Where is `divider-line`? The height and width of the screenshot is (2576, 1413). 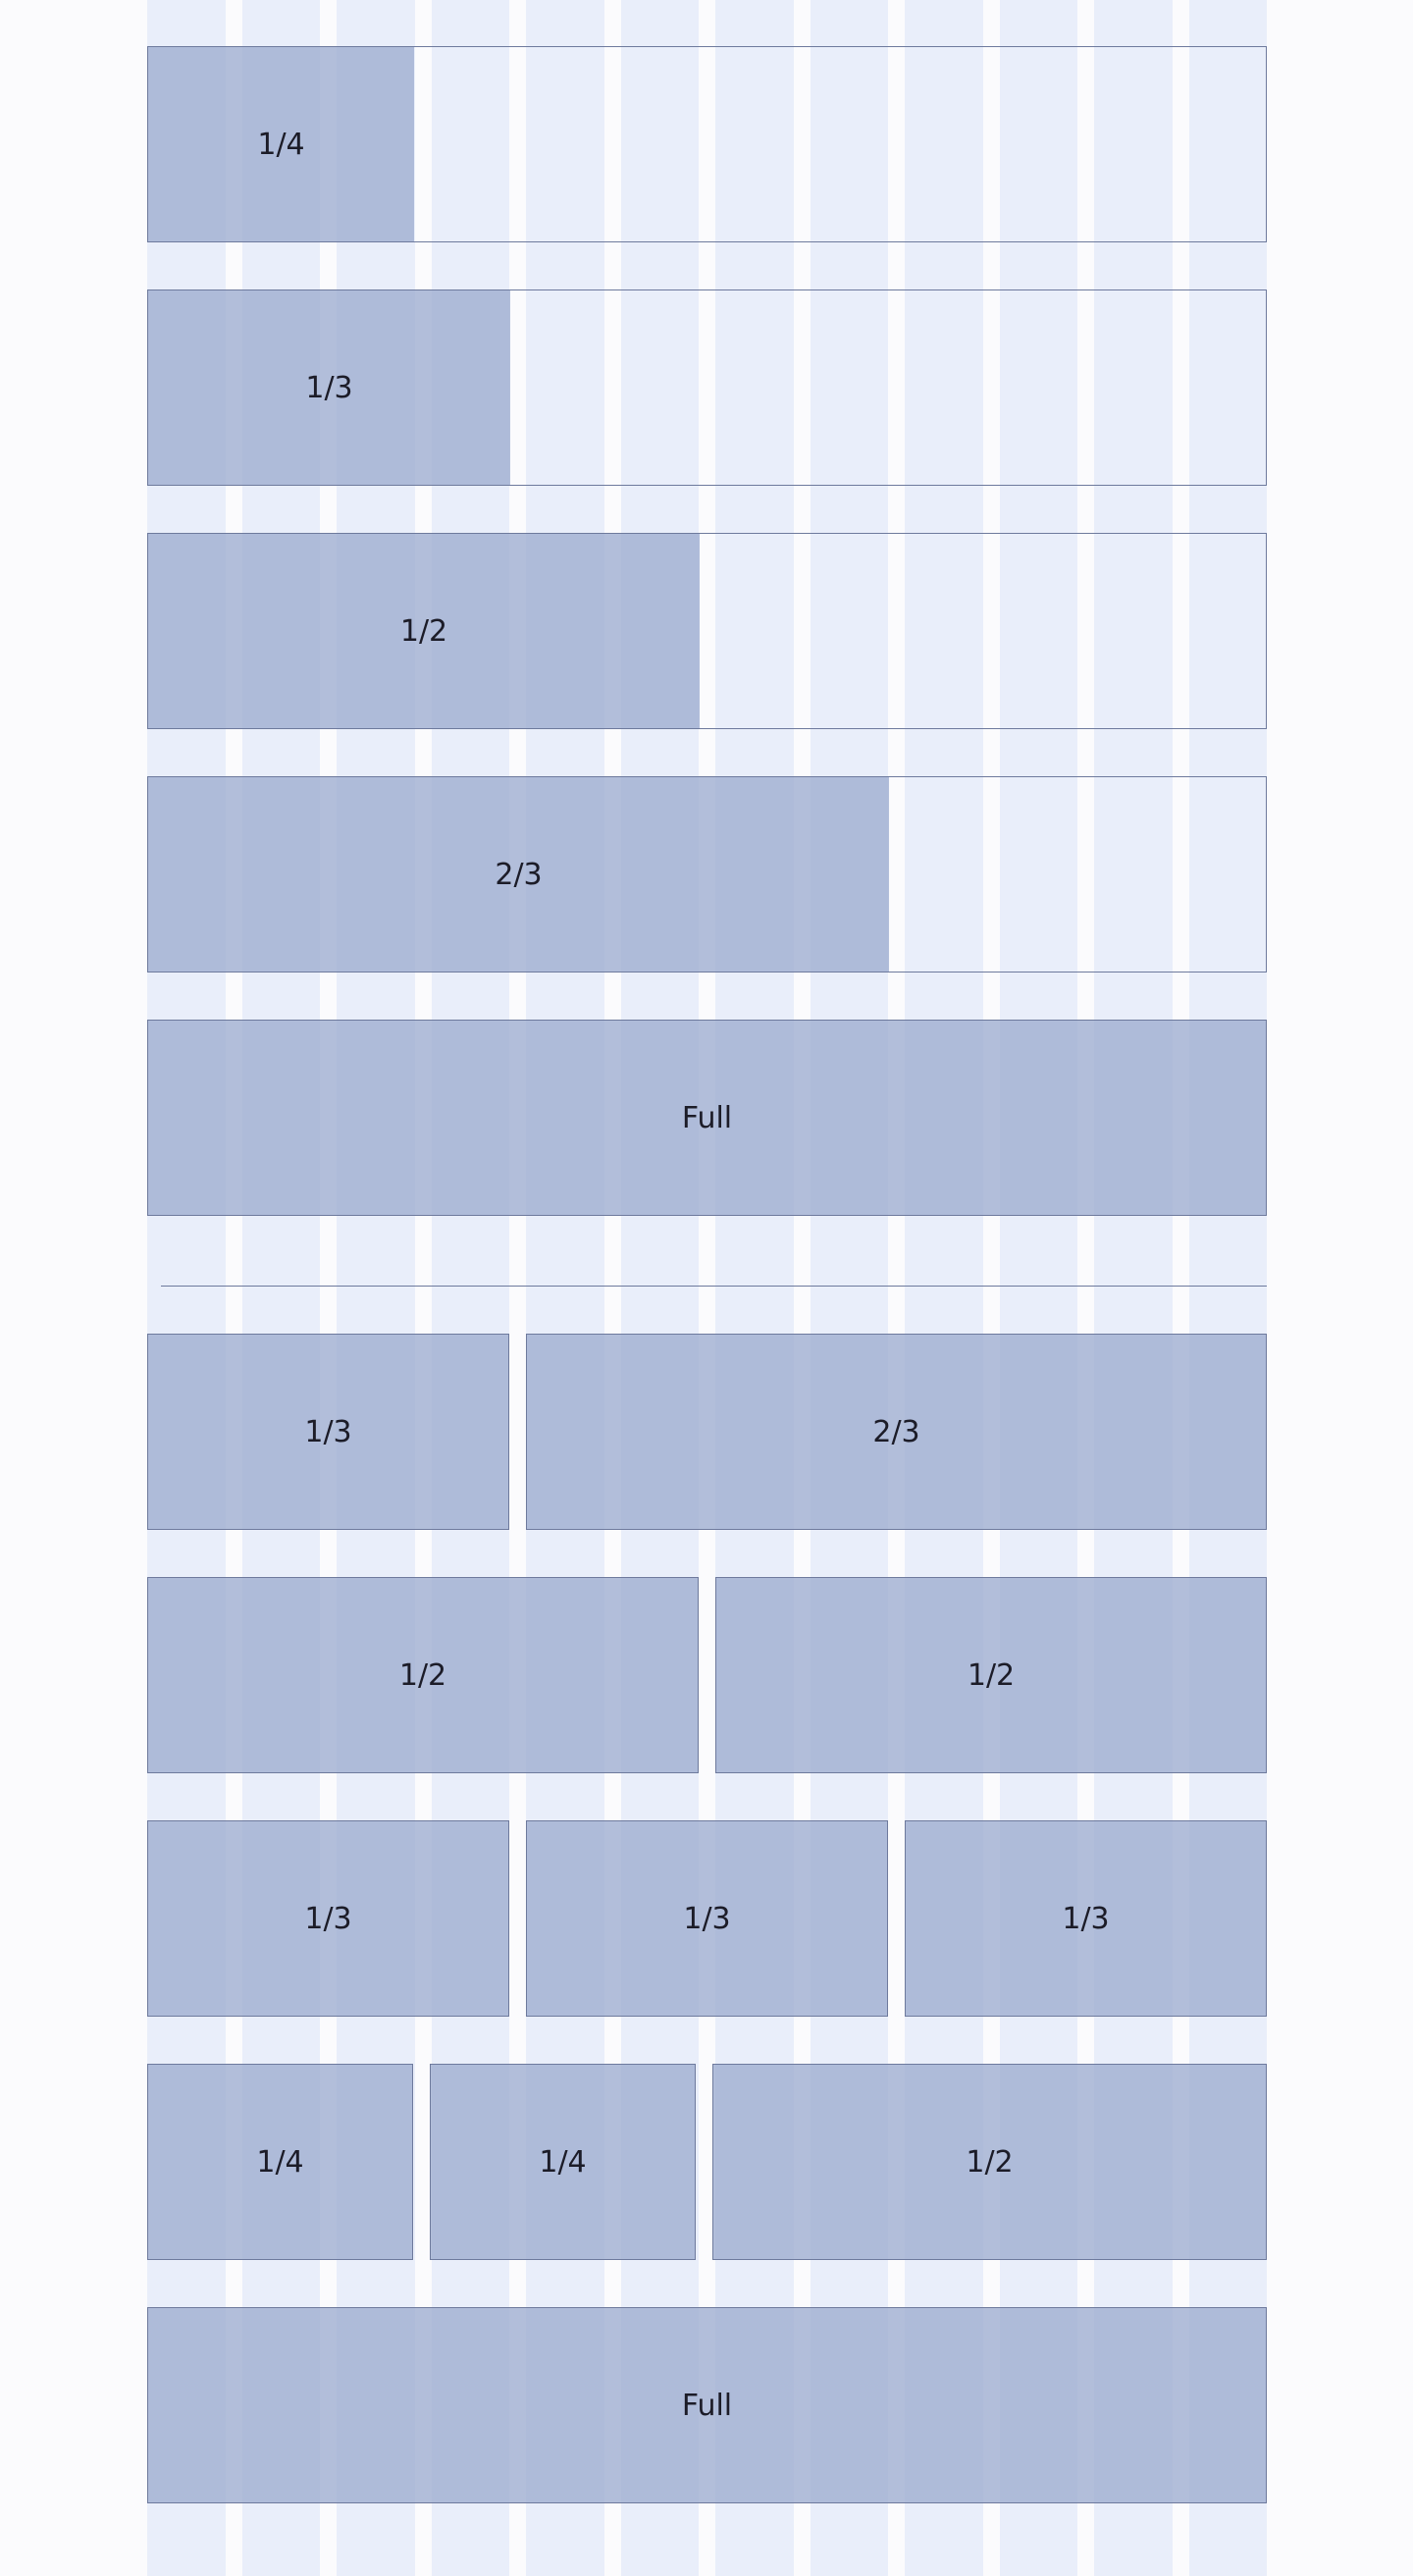
divider-line is located at coordinates (714, 1286).